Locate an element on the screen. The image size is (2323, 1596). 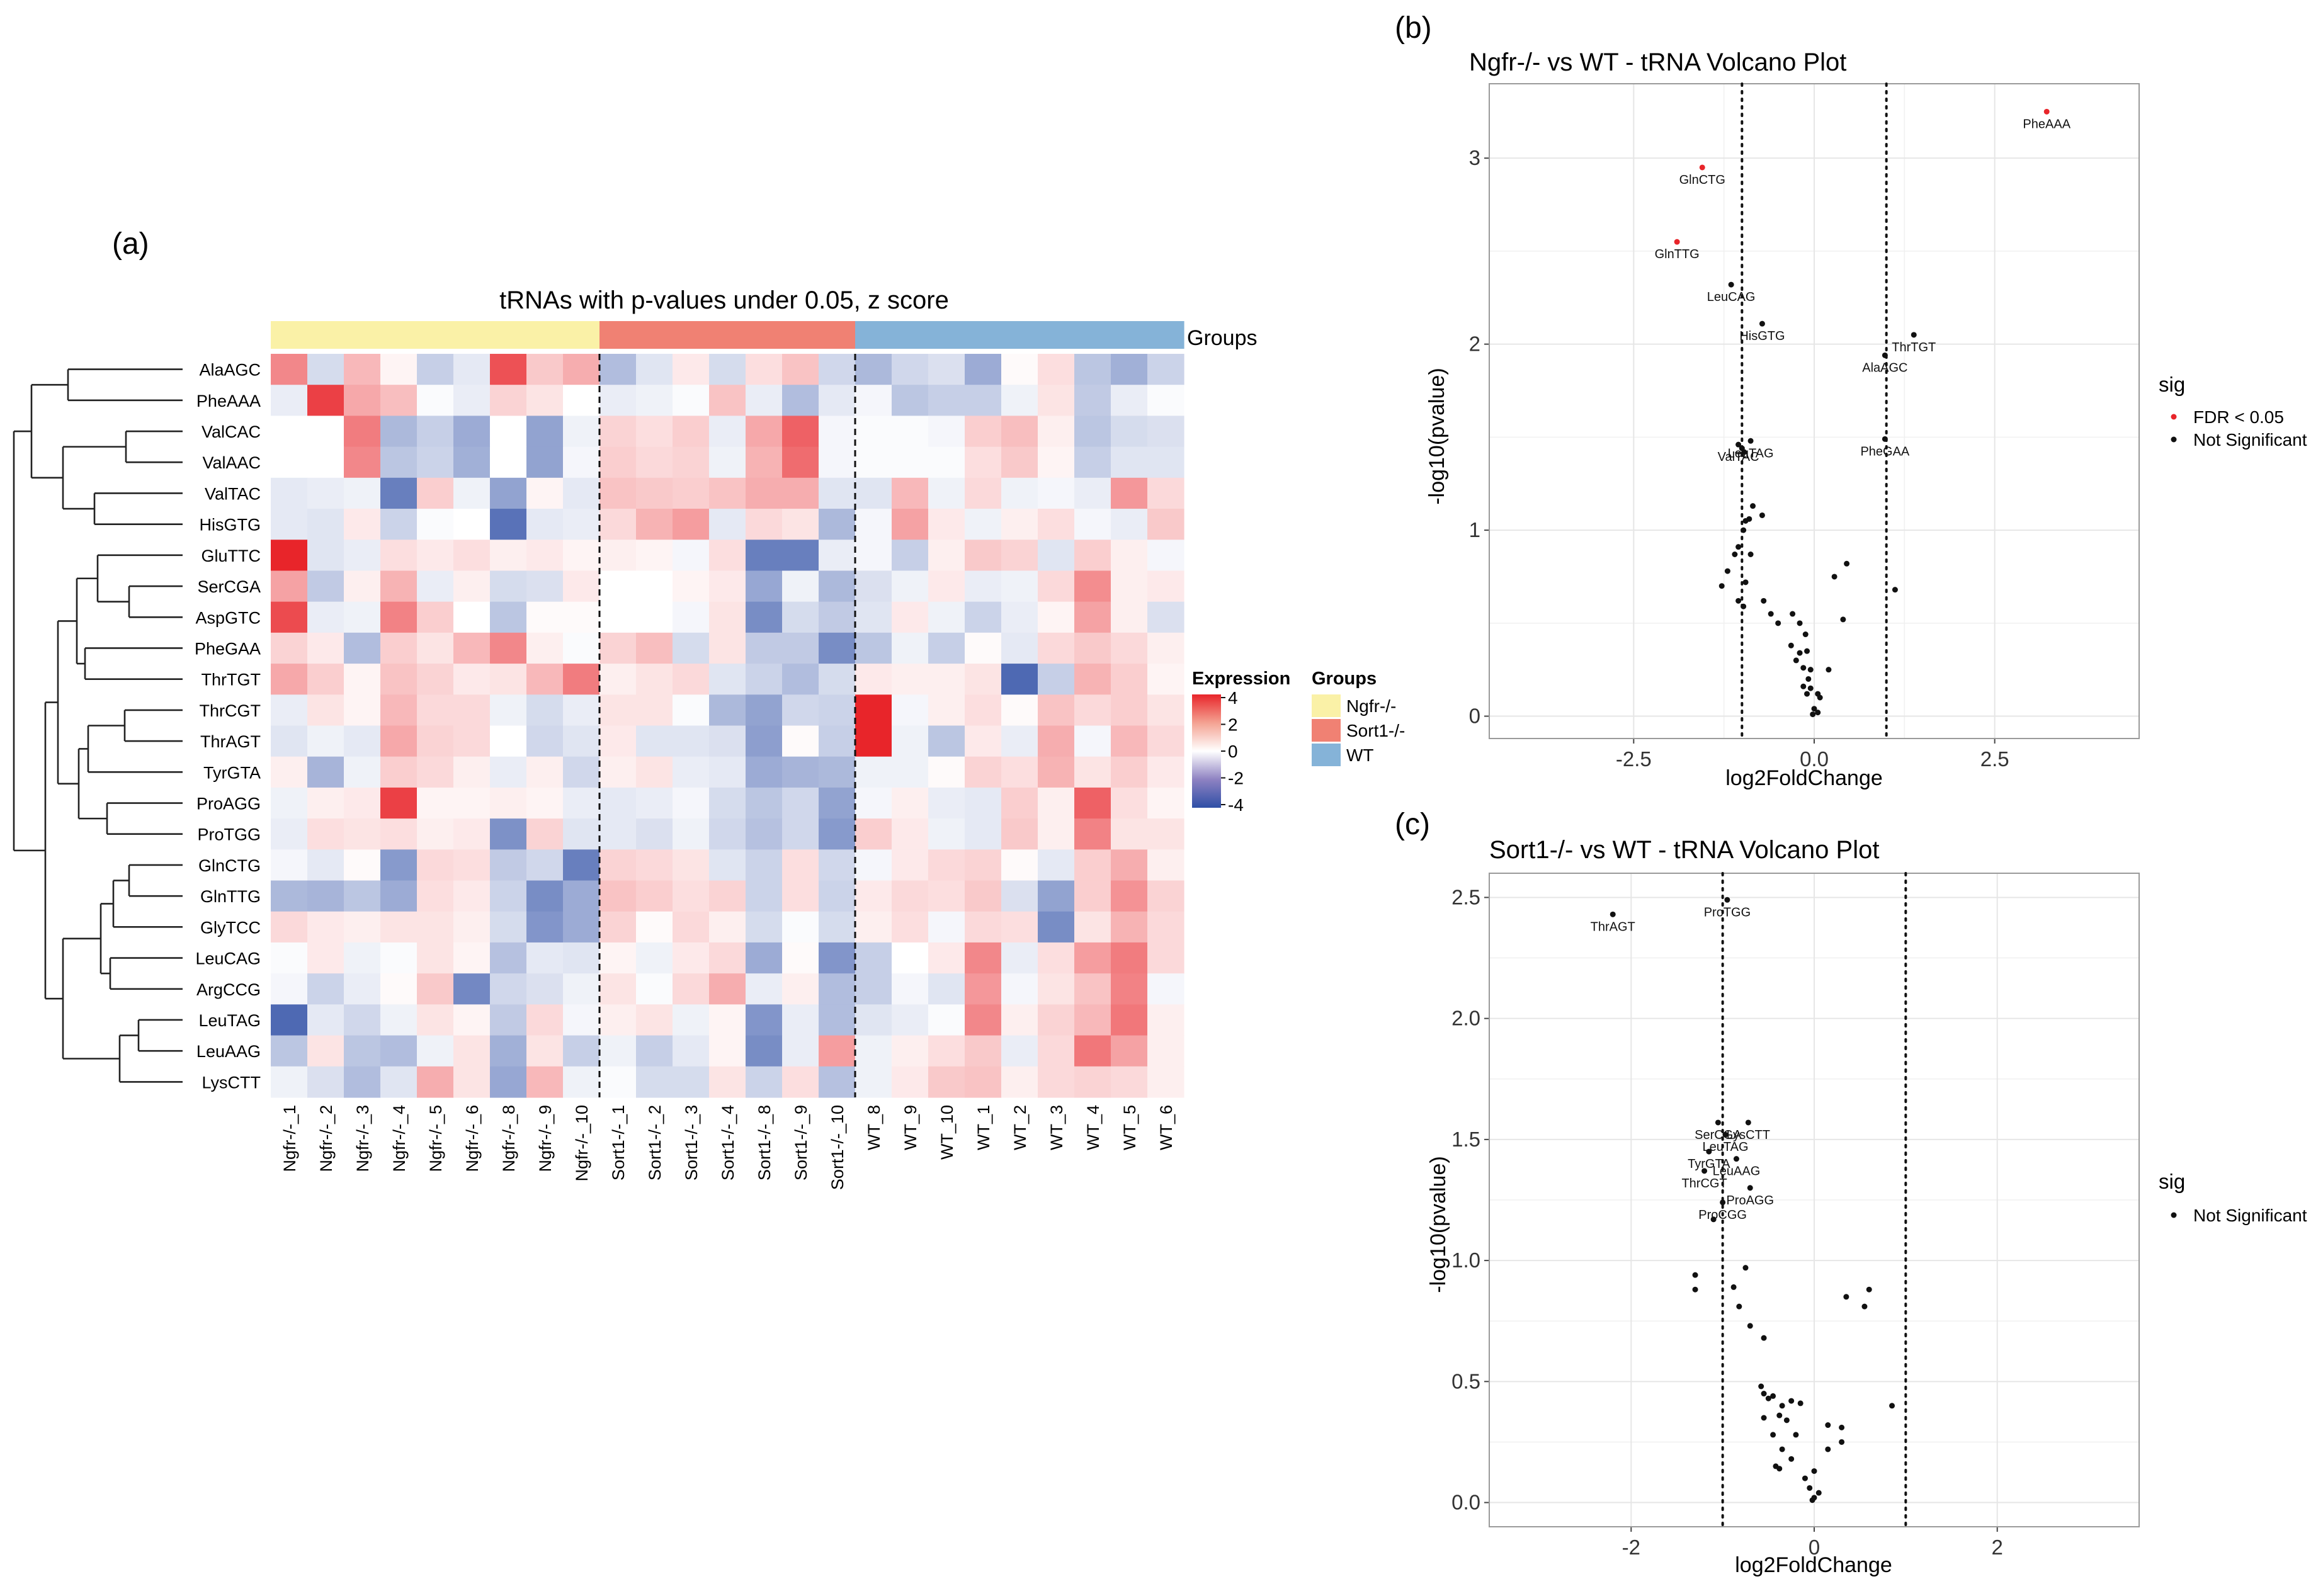
volcano-b-title: Ngfr-/- vs WT - tRNA Volcano Plot is located at coordinates (1657, 62).